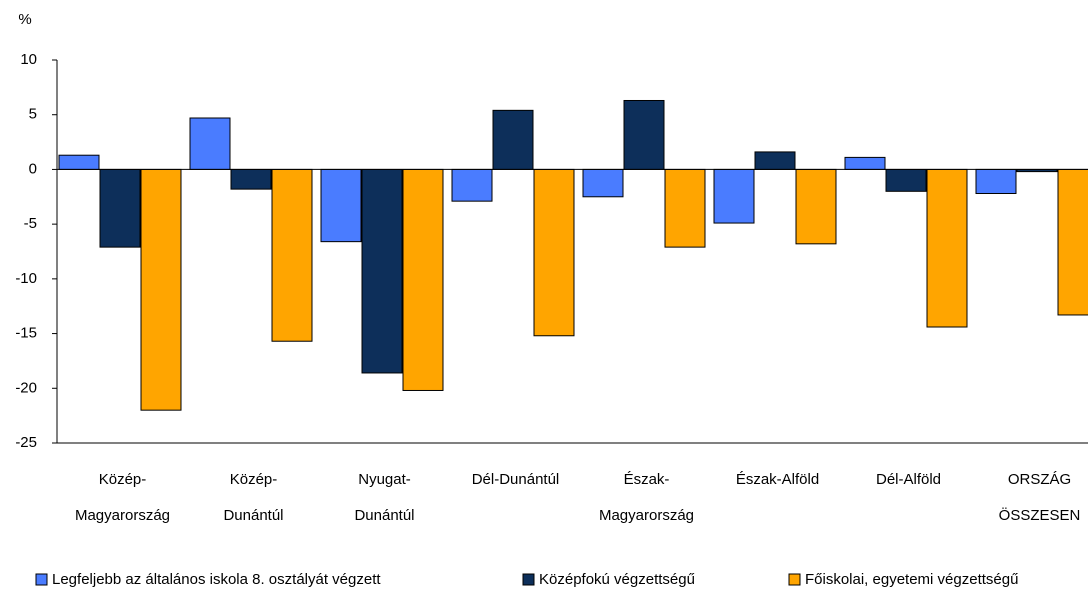  What do you see at coordinates (24, 19) in the screenshot?
I see `y-axis-label: %` at bounding box center [24, 19].